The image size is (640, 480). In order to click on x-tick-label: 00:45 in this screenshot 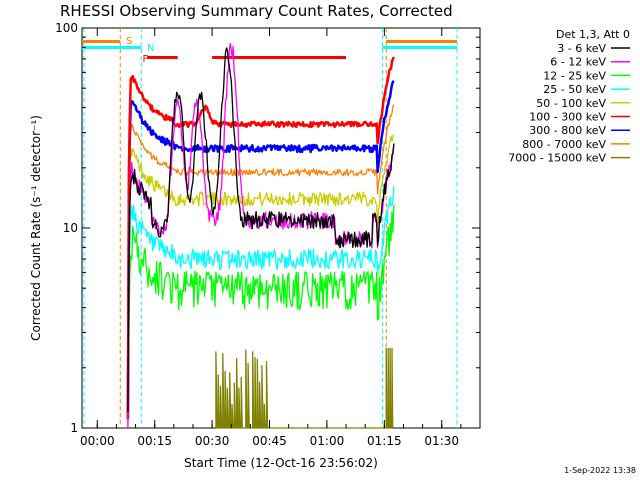, I will do `click(269, 441)`.